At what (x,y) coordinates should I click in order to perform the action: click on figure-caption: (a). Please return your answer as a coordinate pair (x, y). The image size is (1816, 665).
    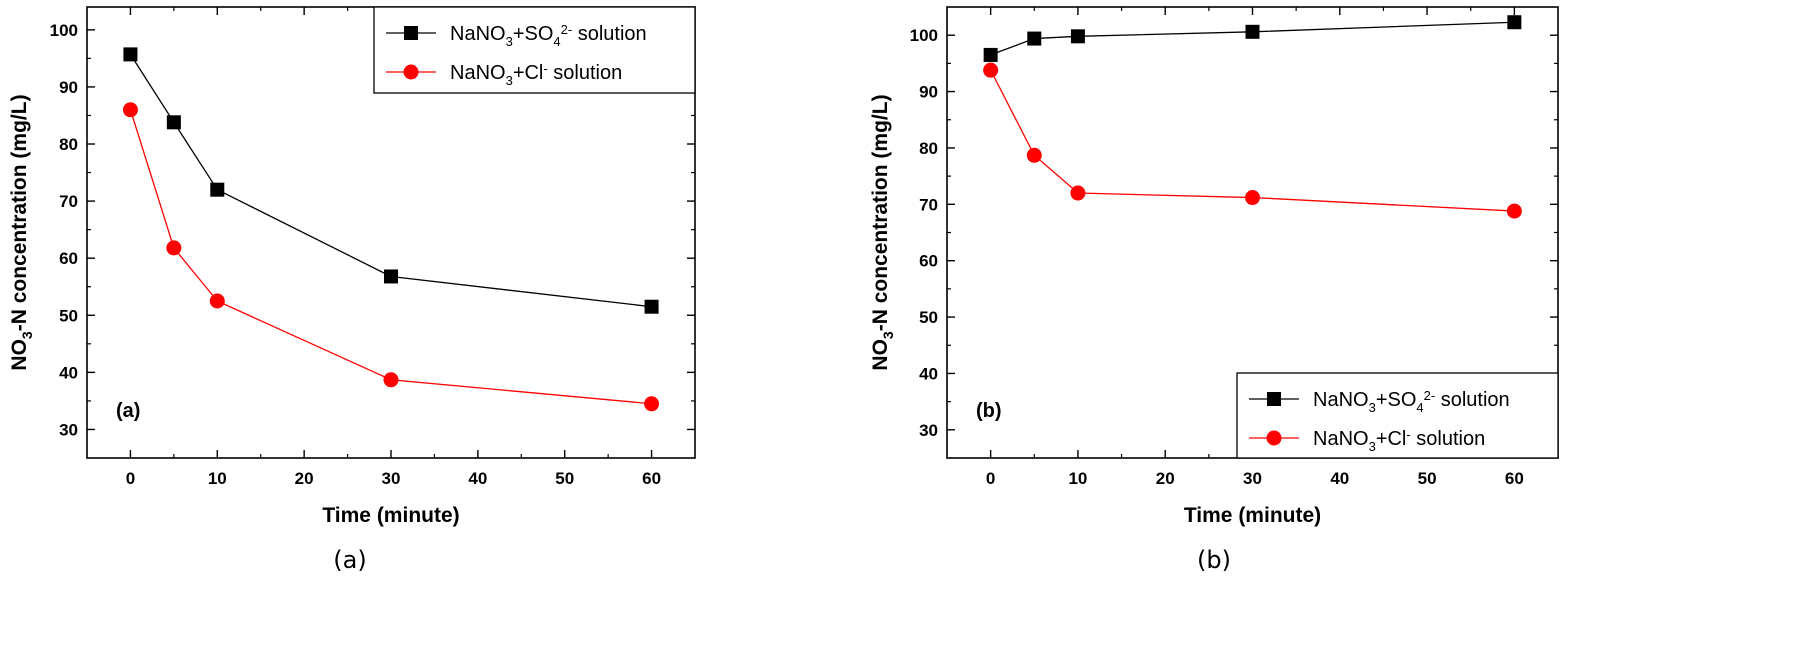
    Looking at the image, I should click on (349, 560).